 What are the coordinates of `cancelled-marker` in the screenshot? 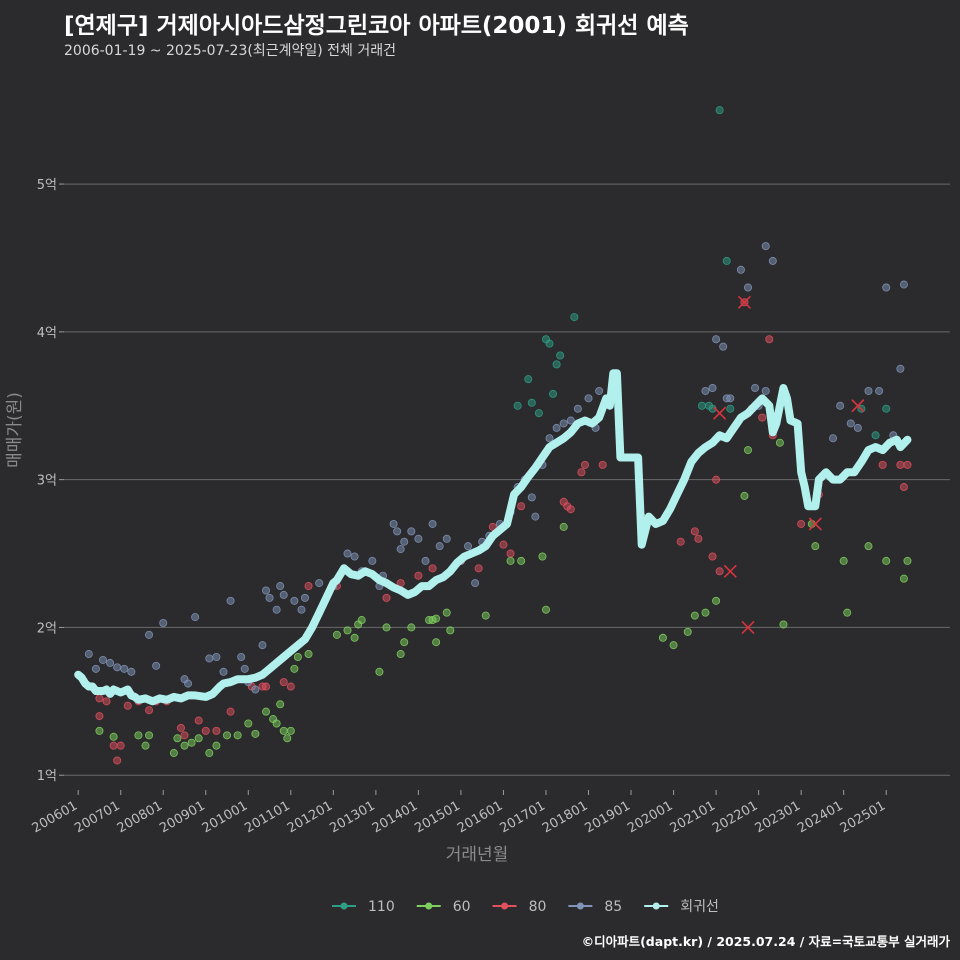 It's located at (744, 302).